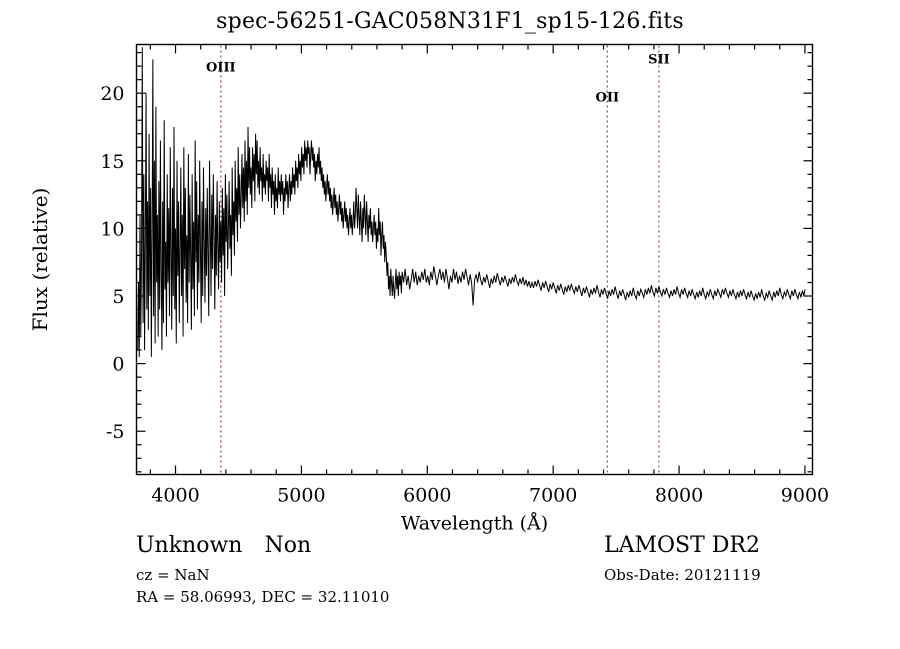 This screenshot has height=649, width=900. What do you see at coordinates (118, 365) in the screenshot?
I see `y-tick-label: 0` at bounding box center [118, 365].